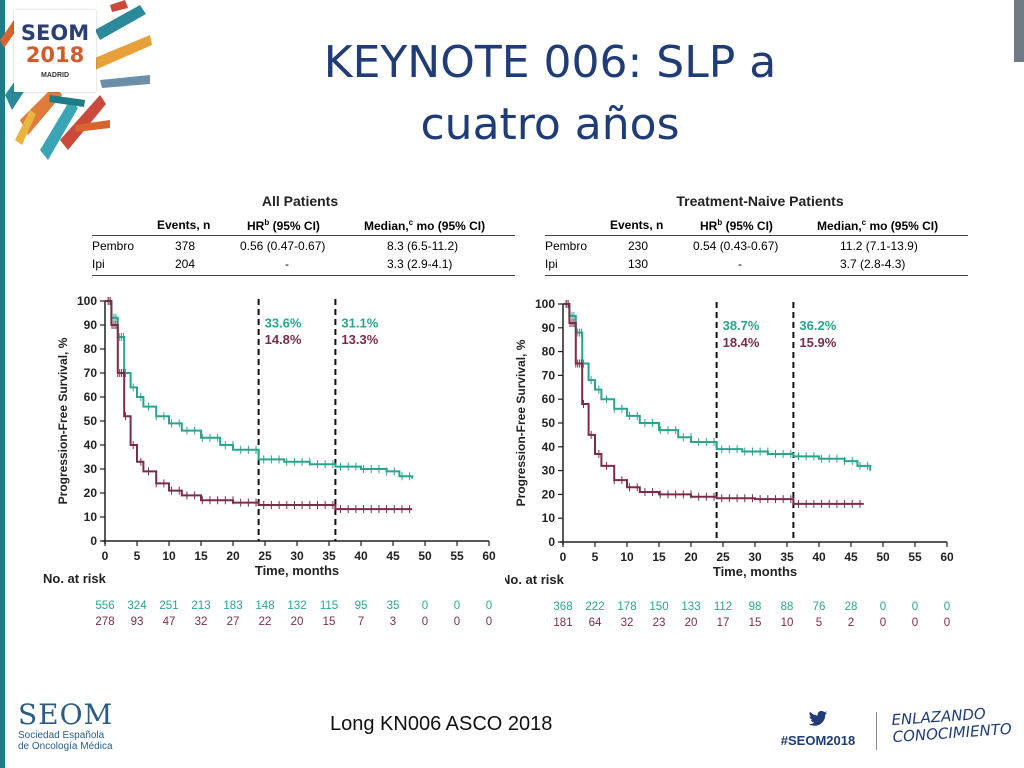 This screenshot has width=1024, height=768. What do you see at coordinates (873, 264) in the screenshot?
I see `table-cell: 3.7 (2.8-4.3)` at bounding box center [873, 264].